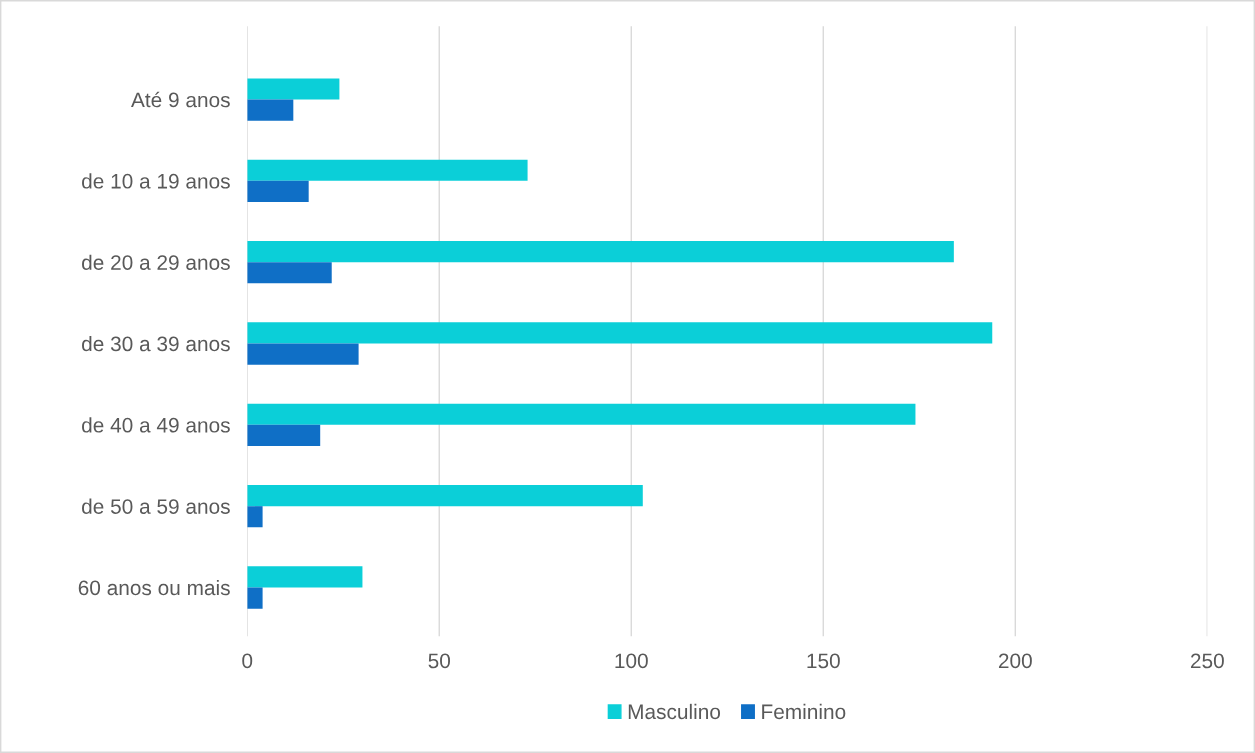  What do you see at coordinates (804, 711) in the screenshot?
I see `legend-label: Feminino` at bounding box center [804, 711].